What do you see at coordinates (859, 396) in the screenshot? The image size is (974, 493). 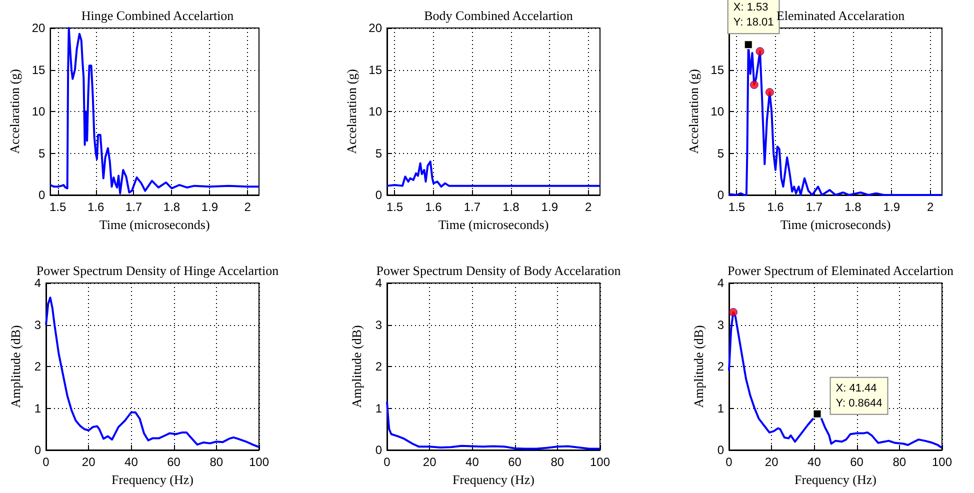 I see `annotation: X: 41.44 Y: 0.8644` at bounding box center [859, 396].